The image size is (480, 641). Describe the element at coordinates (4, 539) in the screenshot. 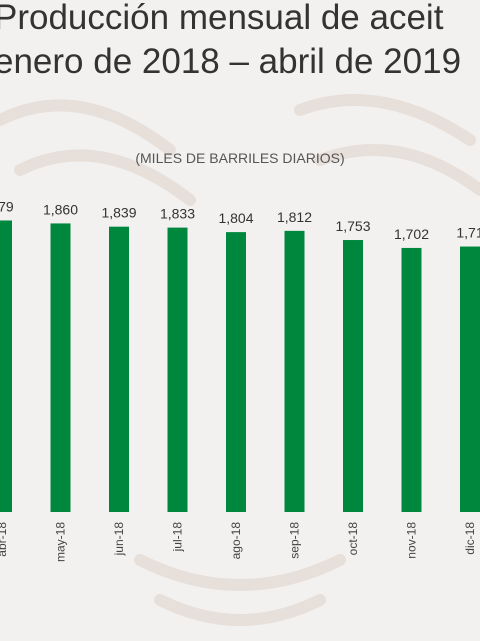

I see `tick-label-abr-18: abr-18` at that location.